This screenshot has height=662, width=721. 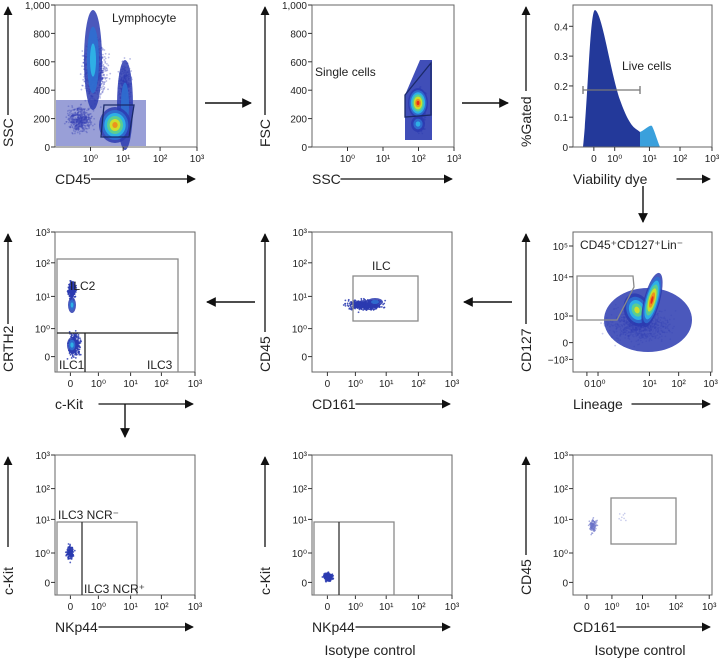 I want to click on plot-area, so click(x=74, y=319).